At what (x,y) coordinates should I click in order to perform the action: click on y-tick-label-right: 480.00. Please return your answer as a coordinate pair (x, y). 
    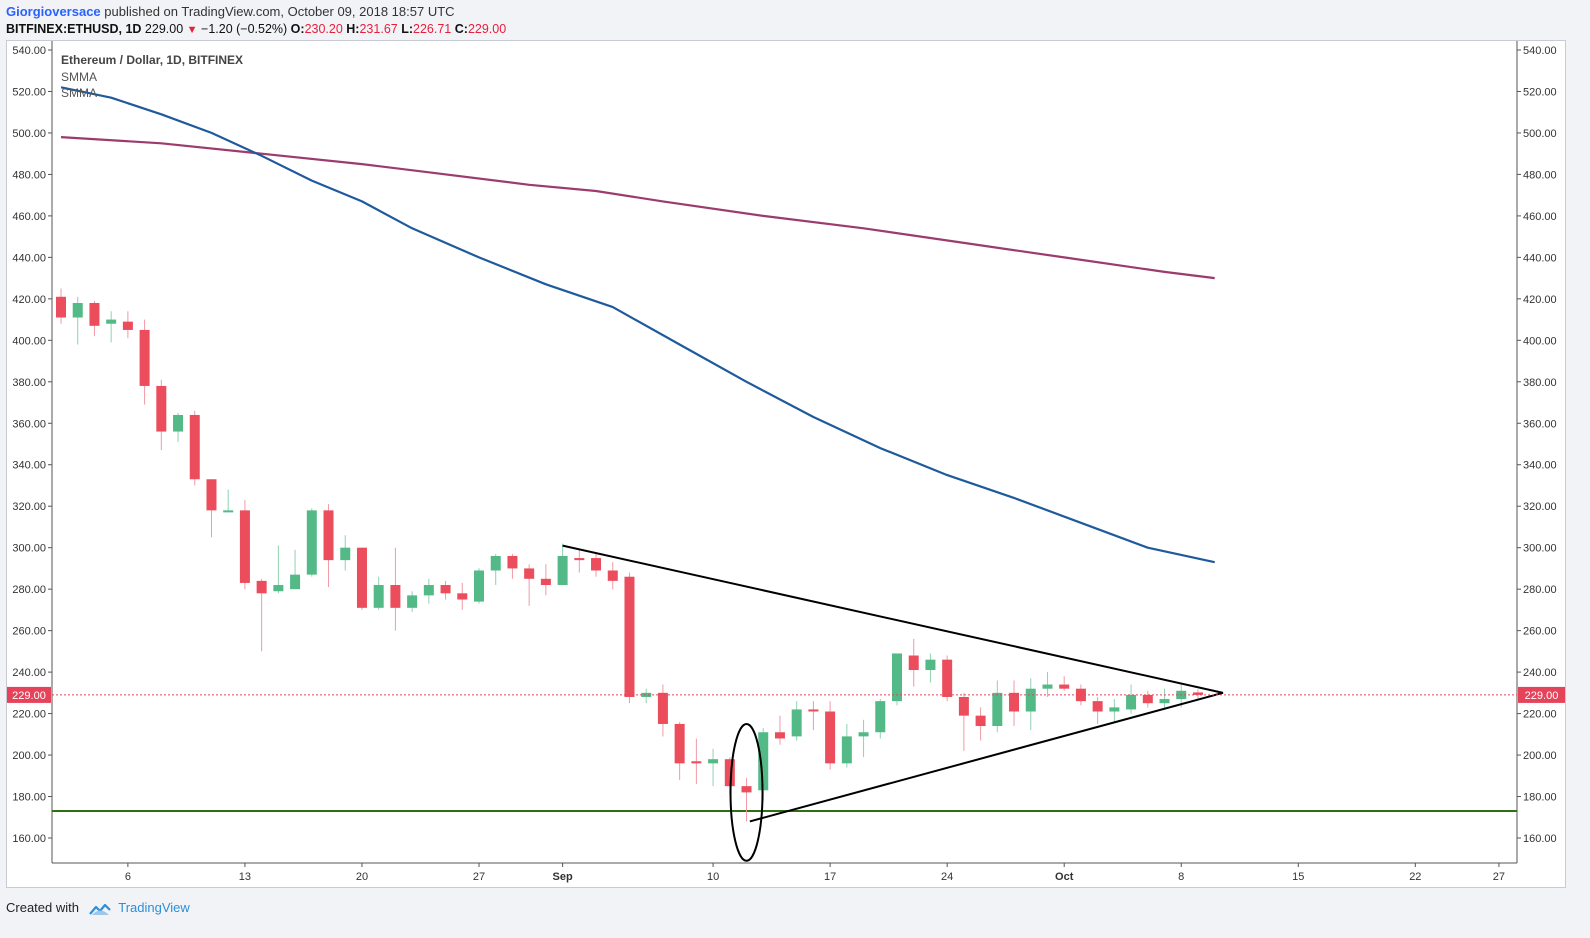
    Looking at the image, I should click on (1540, 175).